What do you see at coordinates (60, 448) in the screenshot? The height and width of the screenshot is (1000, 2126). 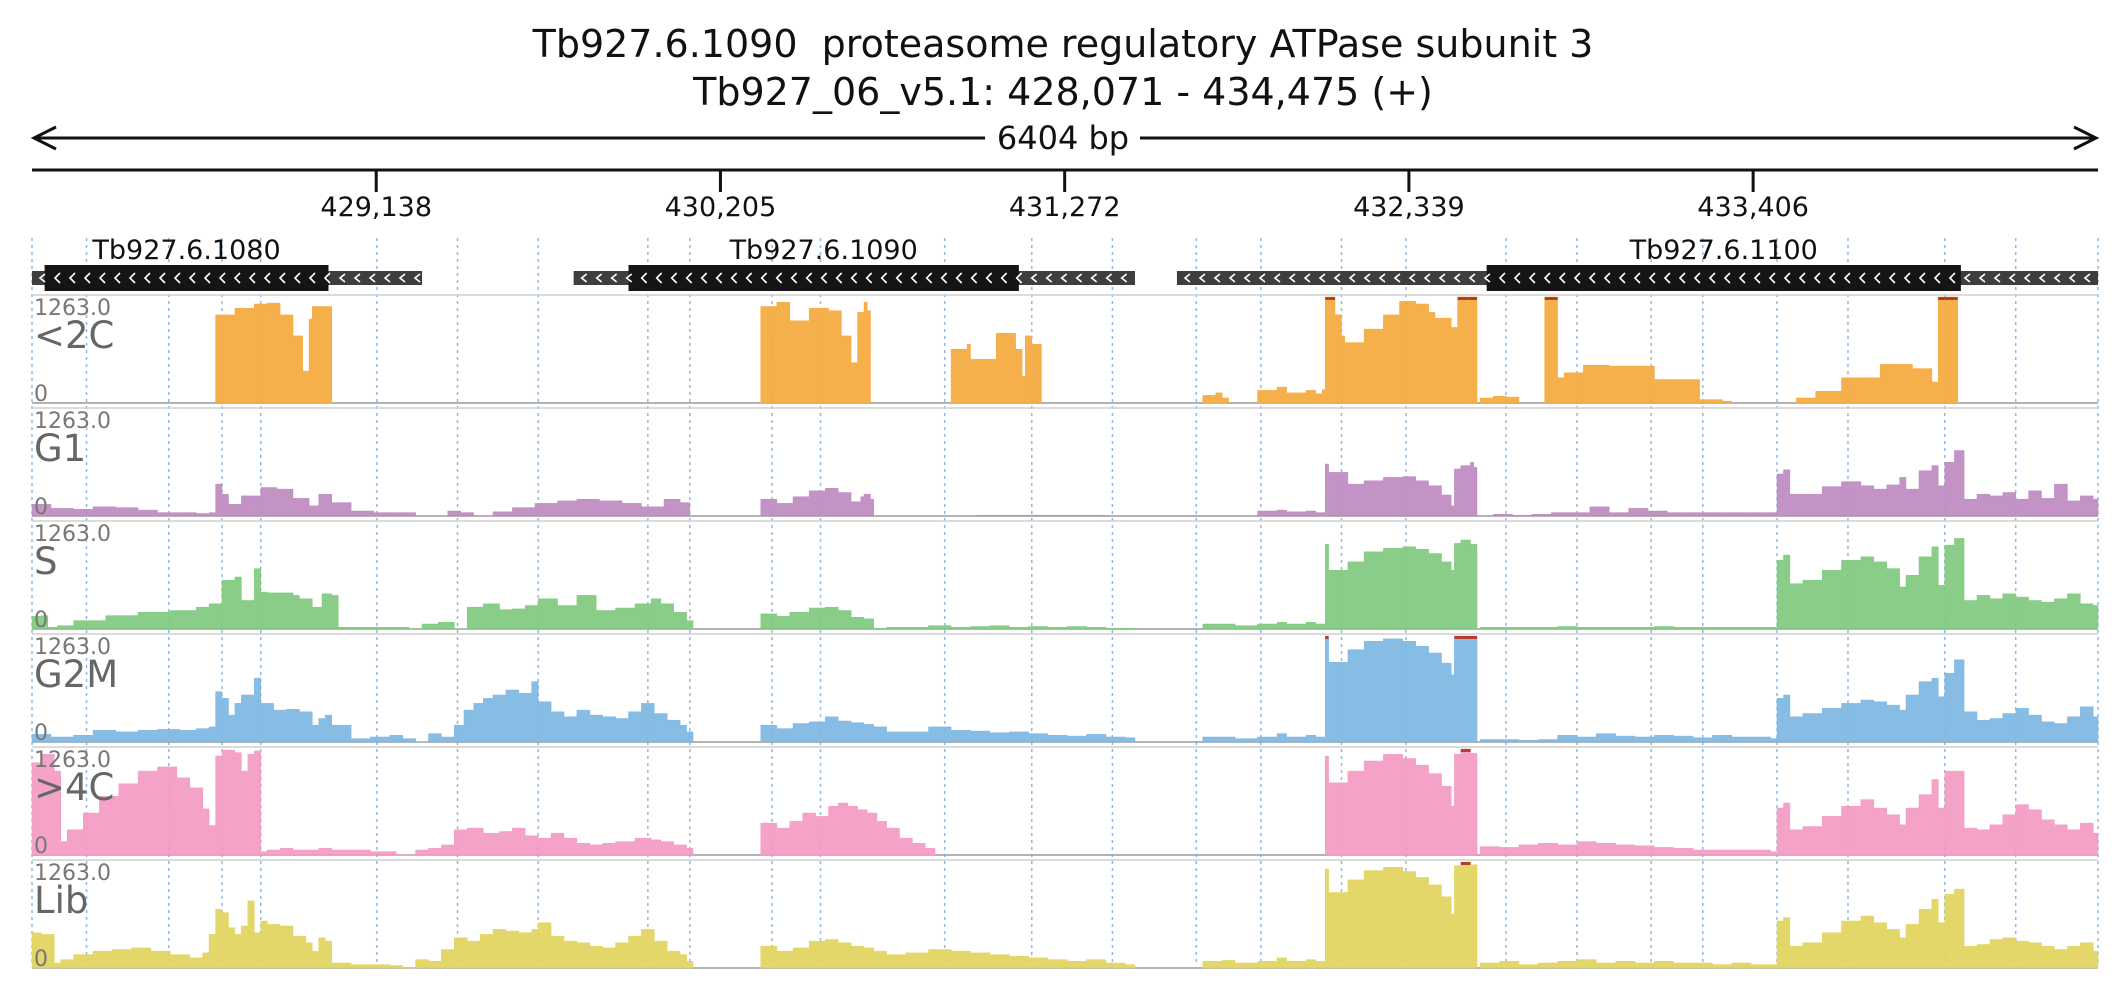 I see `track-name-label: G1` at bounding box center [60, 448].